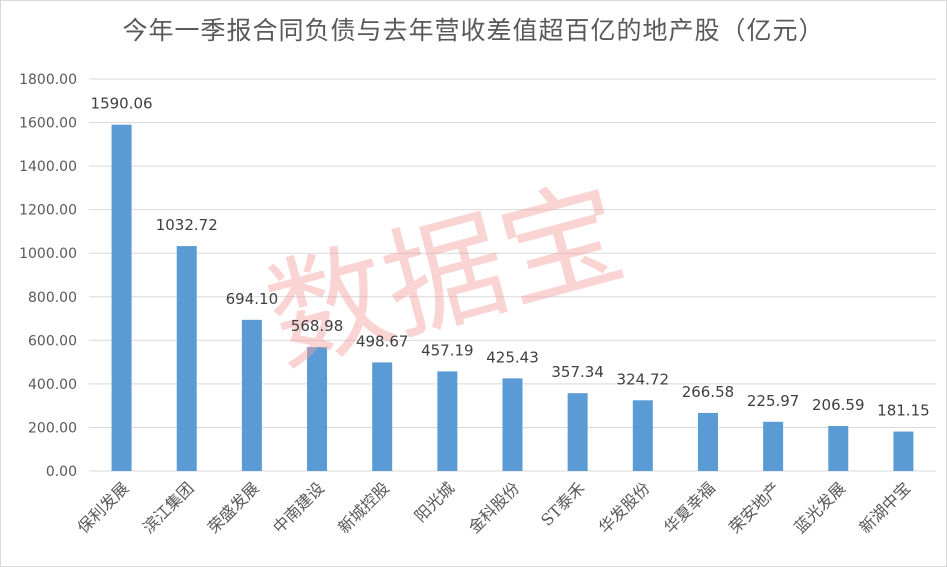  Describe the element at coordinates (903, 411) in the screenshot. I see `data-label: 181.15` at that location.